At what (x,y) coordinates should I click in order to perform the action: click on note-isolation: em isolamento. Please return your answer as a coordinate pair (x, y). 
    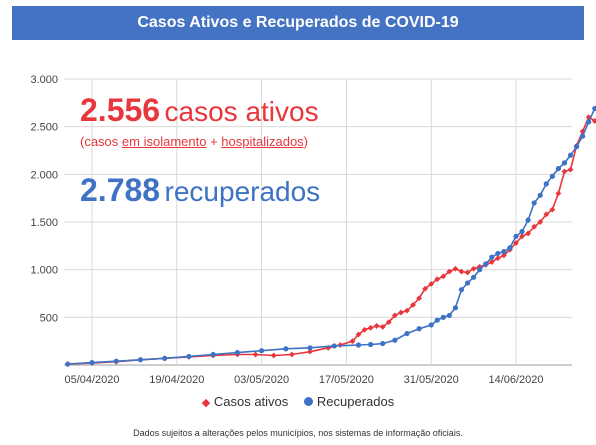
    Looking at the image, I should click on (164, 141).